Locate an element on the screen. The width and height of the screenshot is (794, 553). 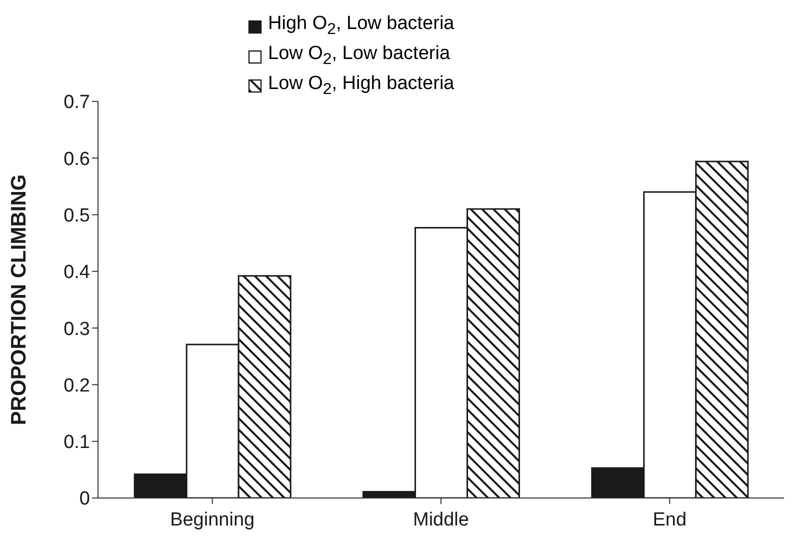
legend-label: Low O$_{2}$, Low bacteria is located at coordinates (359, 56).